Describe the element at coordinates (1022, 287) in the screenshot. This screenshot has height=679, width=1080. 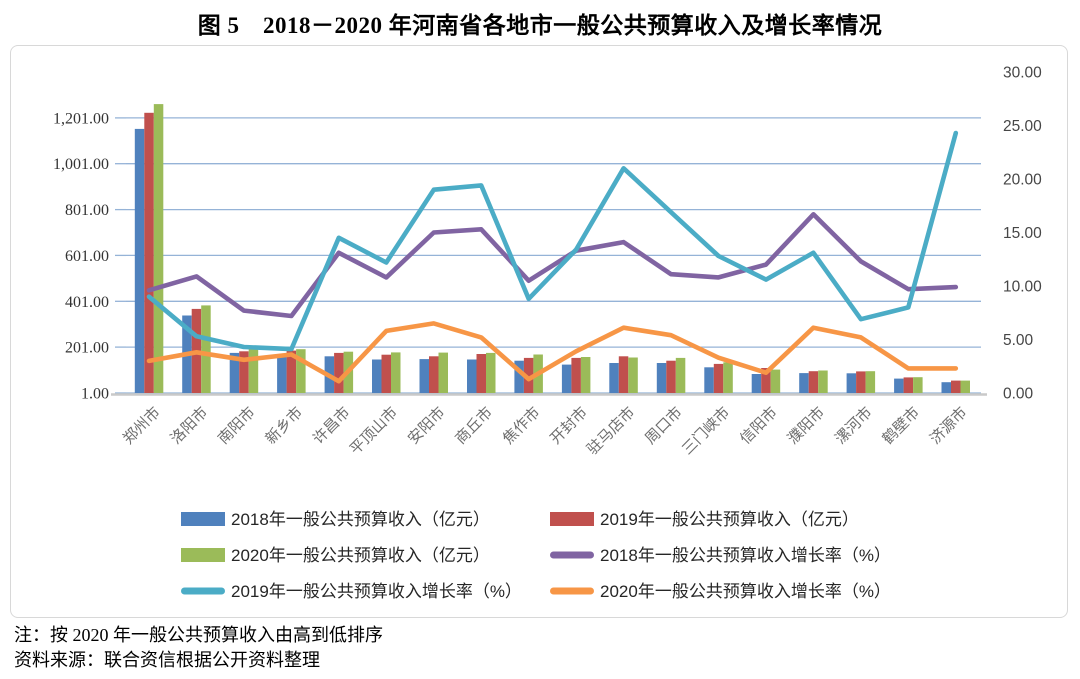
I see `right-axis-label: 10.00` at that location.